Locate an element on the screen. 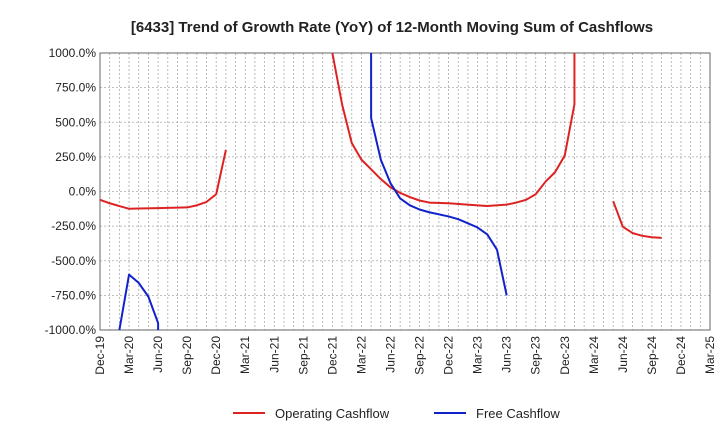 The height and width of the screenshot is (440, 720). x-tick-label: Jun-20 is located at coordinates (158, 354).